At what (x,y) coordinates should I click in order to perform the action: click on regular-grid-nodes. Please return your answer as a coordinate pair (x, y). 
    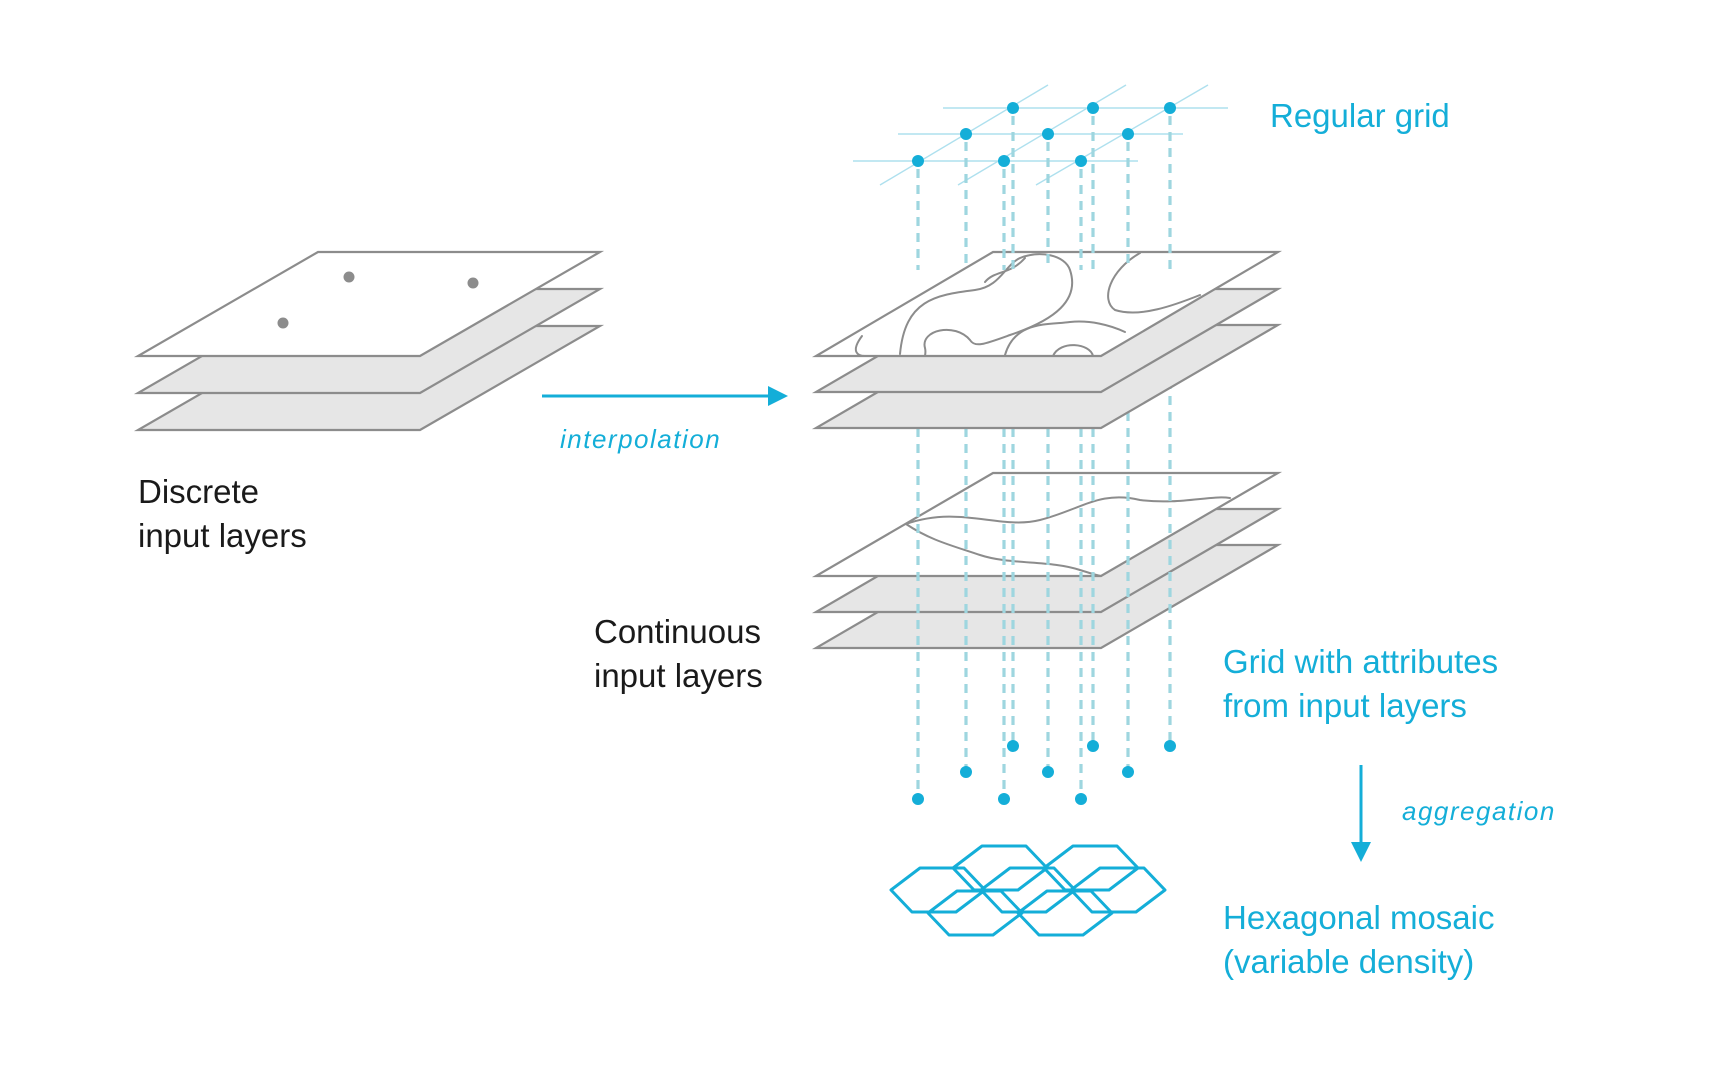
    Looking at the image, I should click on (1044, 134).